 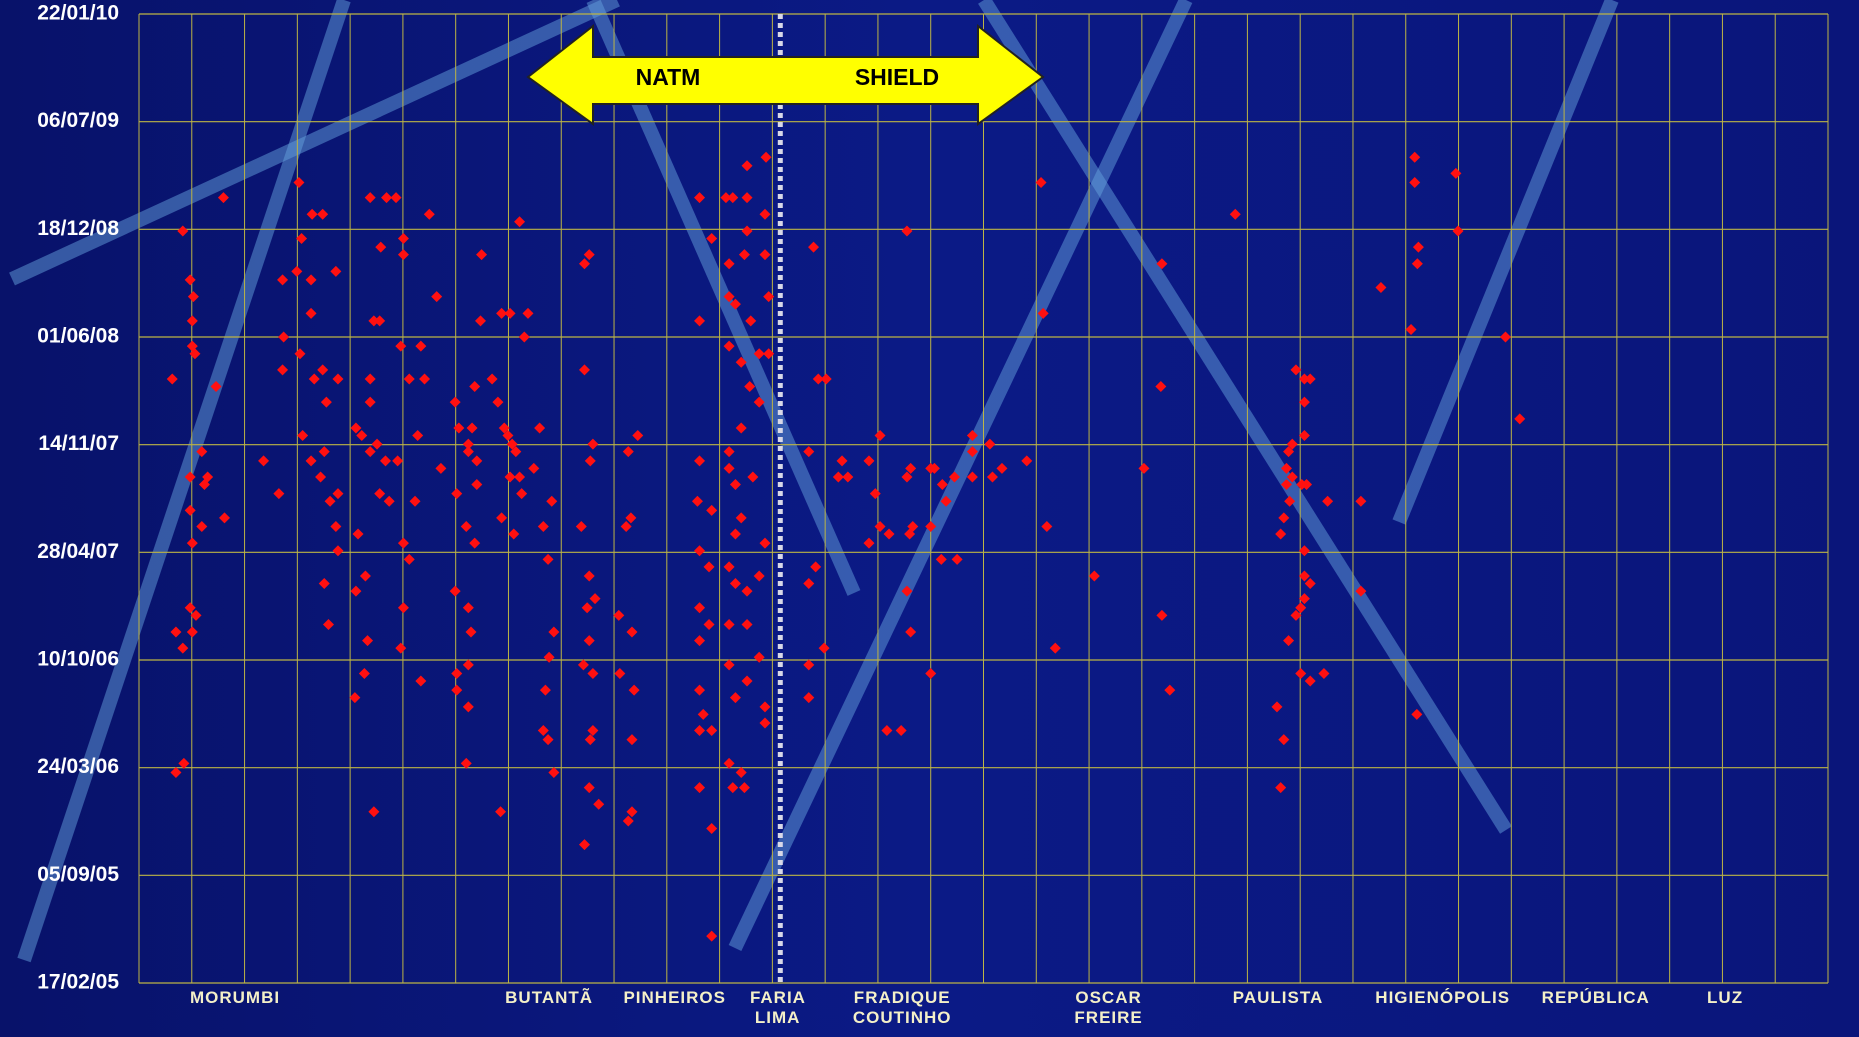 What do you see at coordinates (78, 766) in the screenshot?
I see `y-tick-label: 24/03/06` at bounding box center [78, 766].